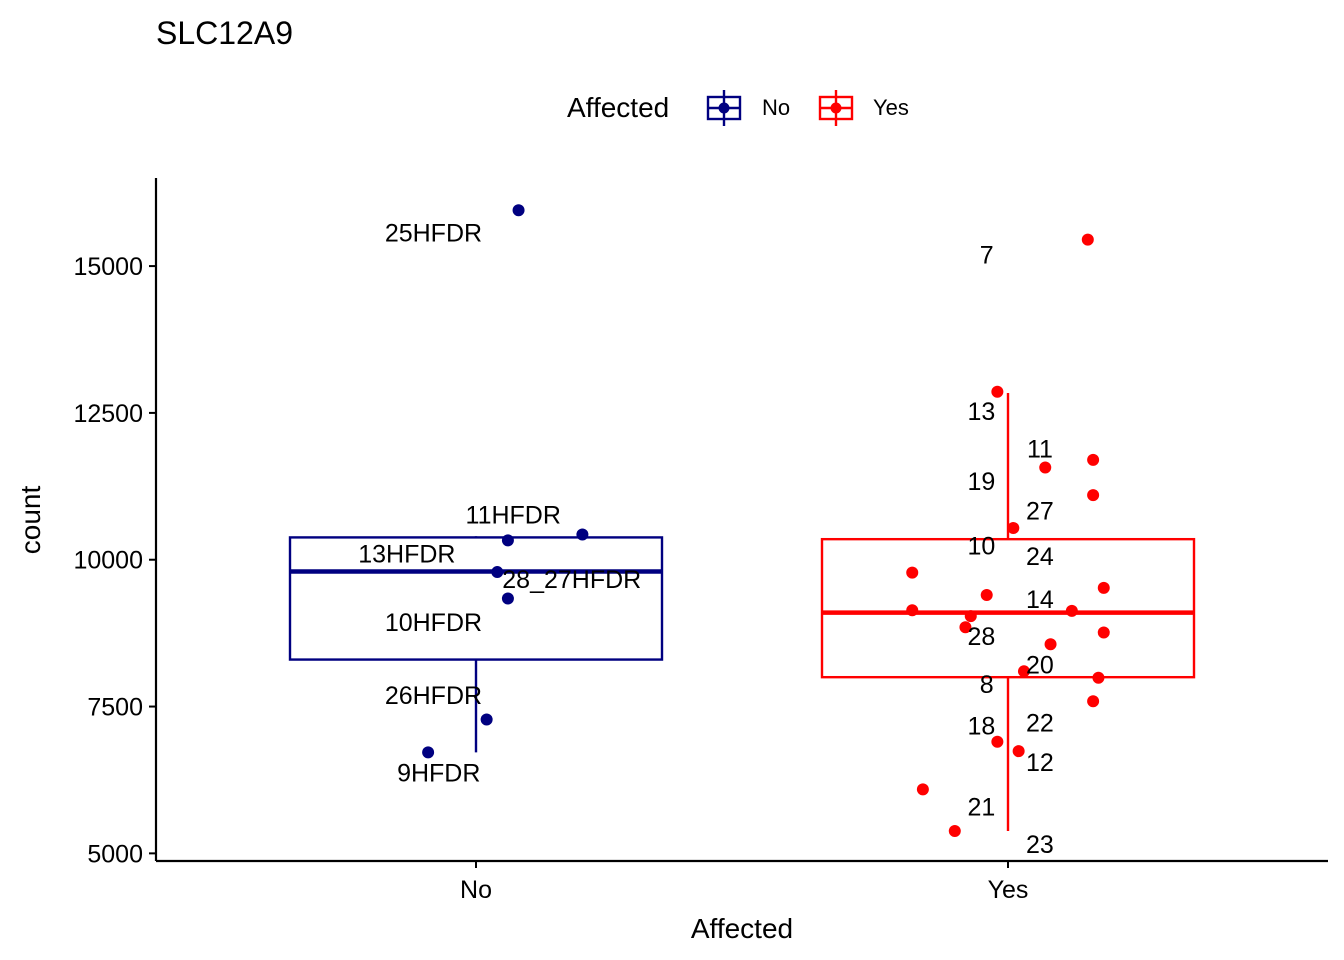 This screenshot has height=960, width=1344. I want to click on point-label: 28_27HFDR, so click(571, 580).